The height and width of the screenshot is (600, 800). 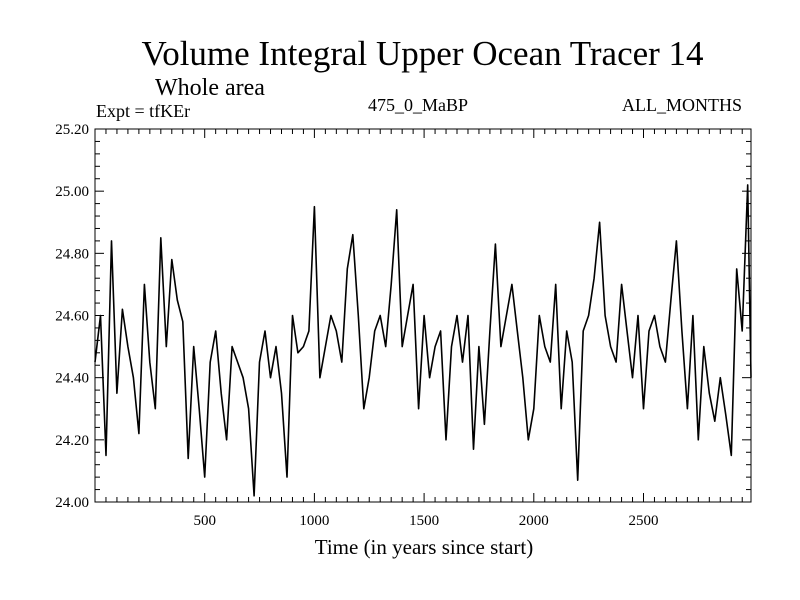 I want to click on chart-title: Volume Integral Upper Ocean Tracer 14, so click(x=422, y=53).